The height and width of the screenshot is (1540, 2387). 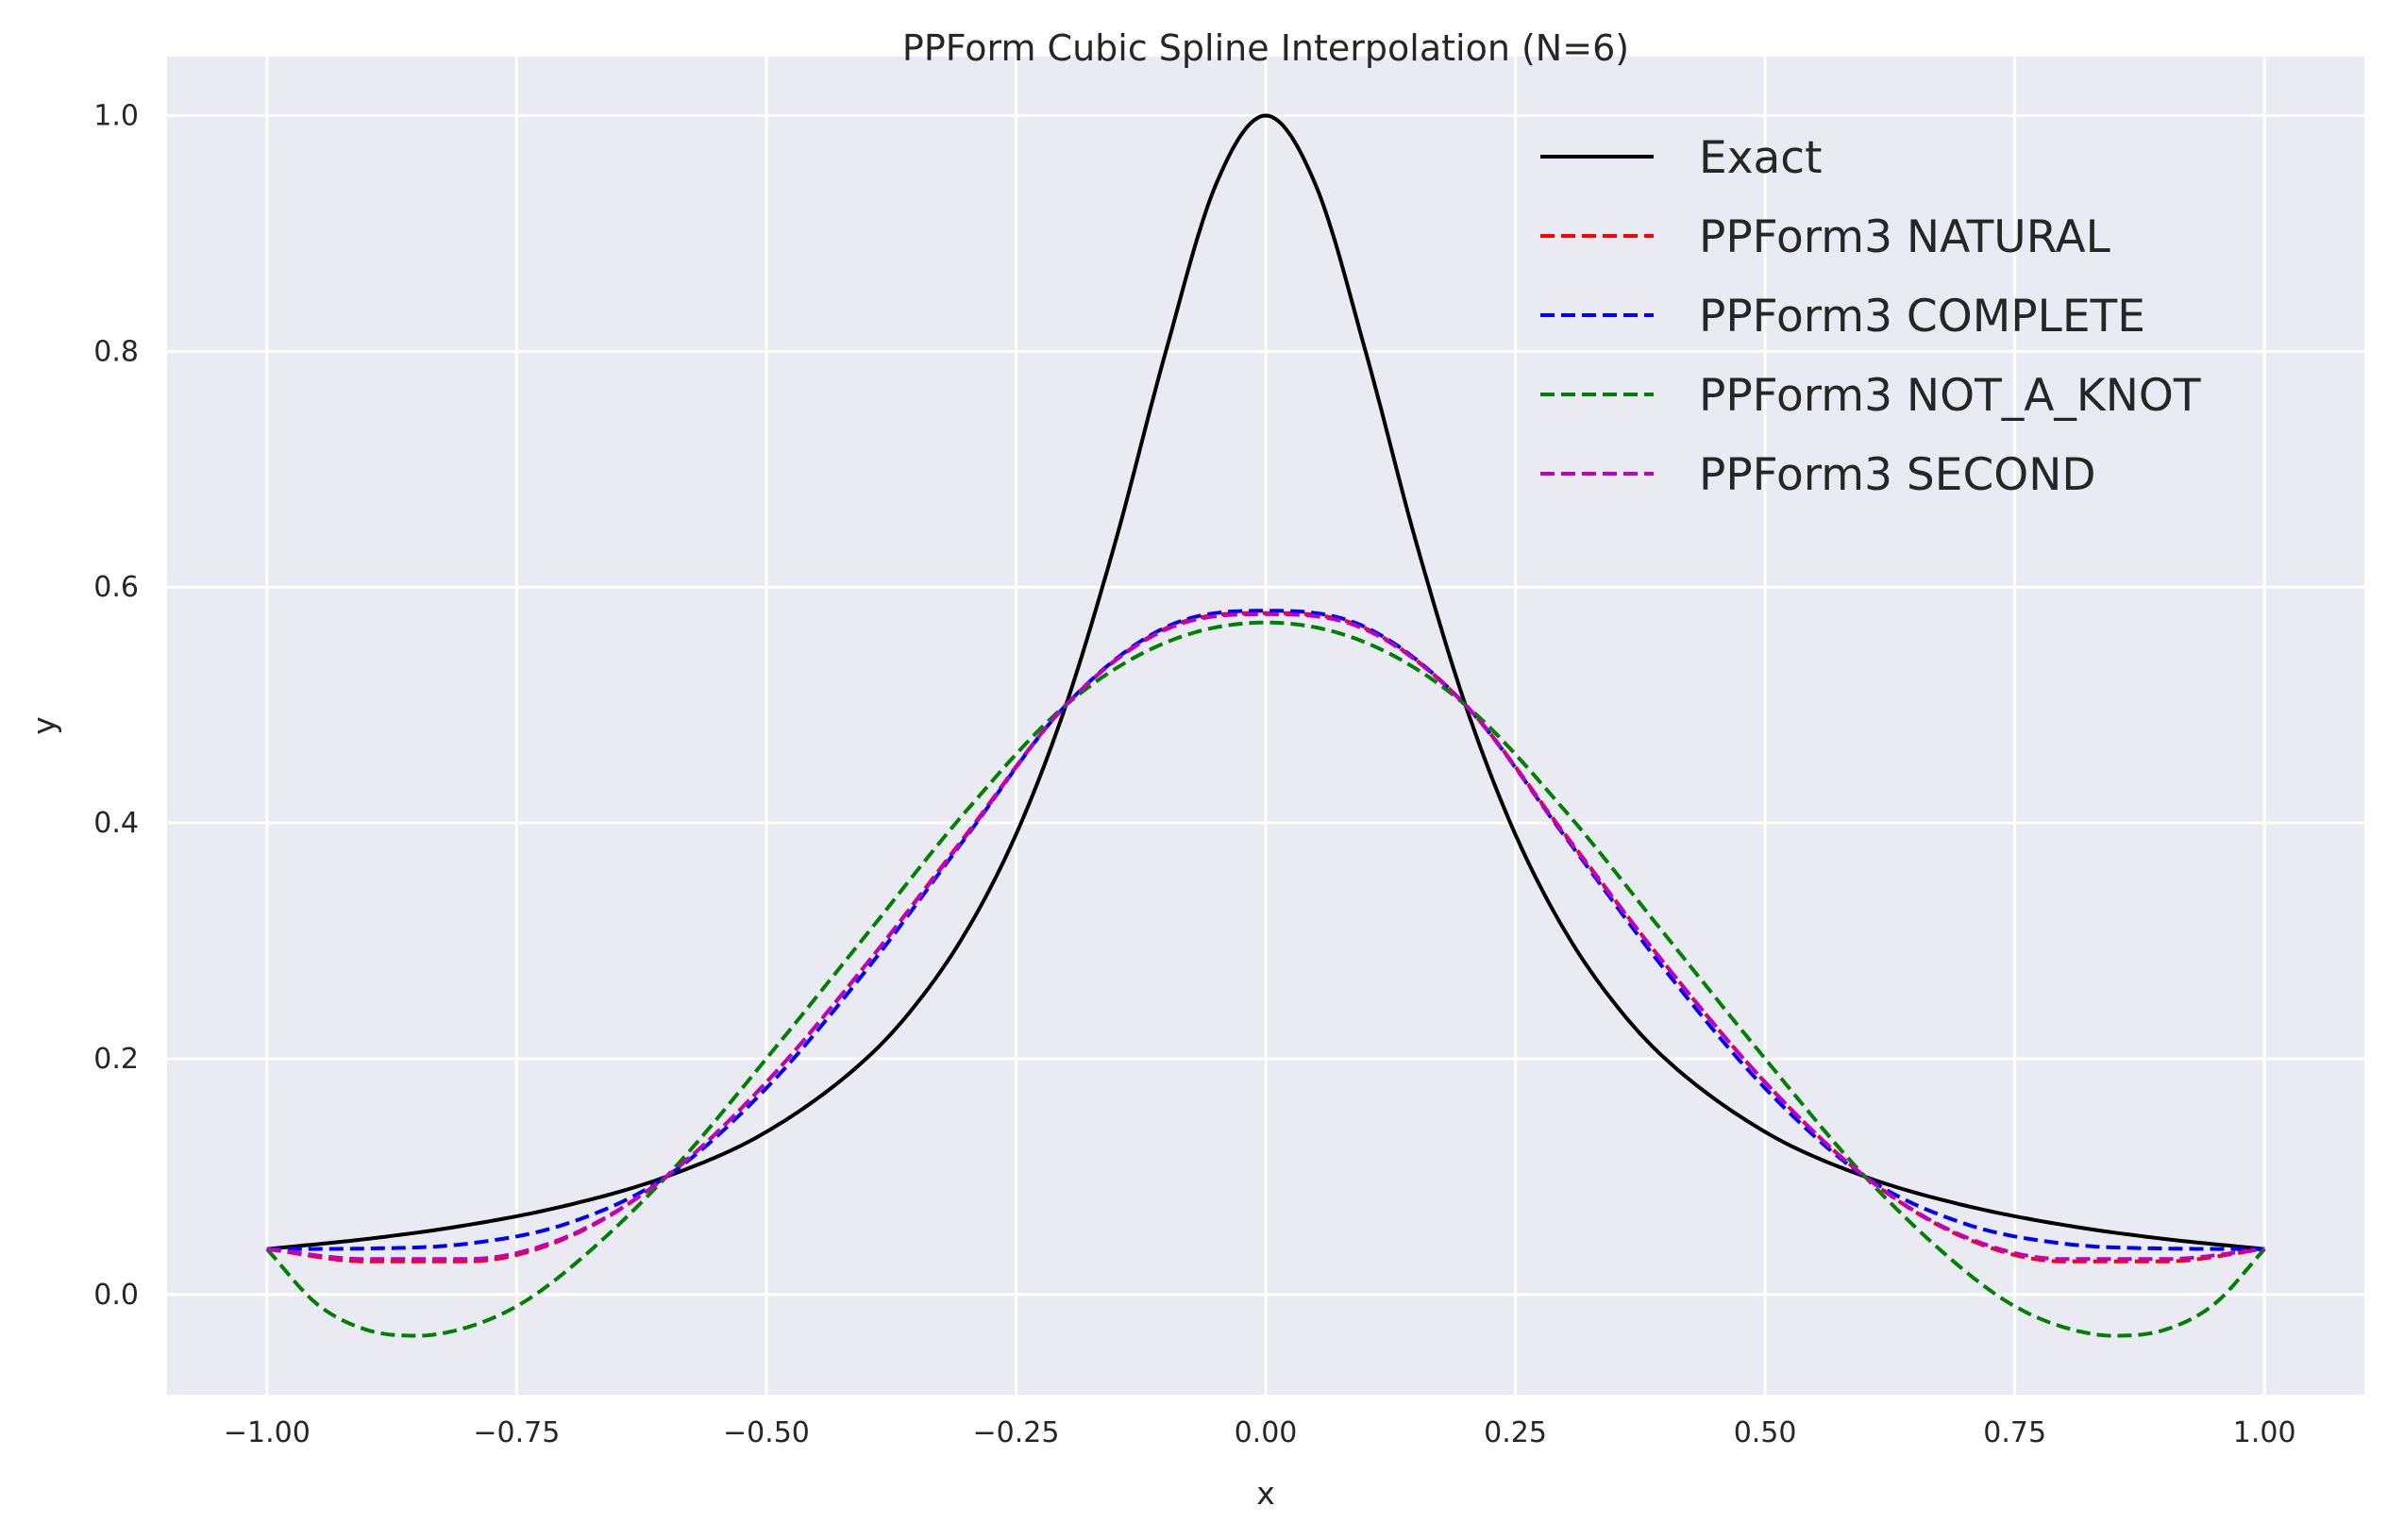 What do you see at coordinates (1950, 396) in the screenshot?
I see `legend-label: PPForm3 NOT_A_KNOT` at bounding box center [1950, 396].